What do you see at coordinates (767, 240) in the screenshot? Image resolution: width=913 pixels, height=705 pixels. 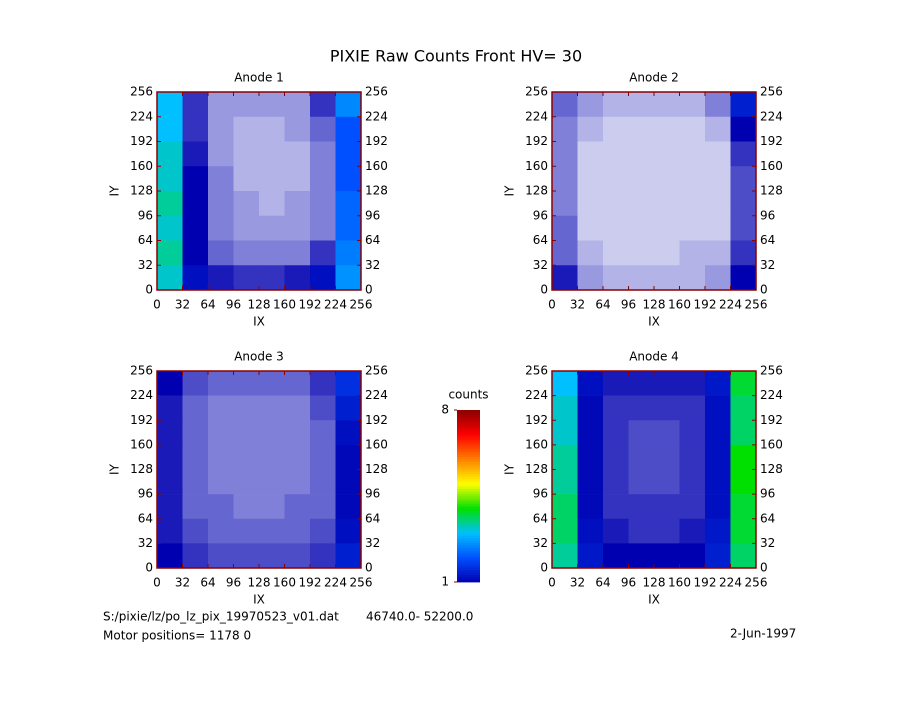 I see `y-tick-label-right: 64` at bounding box center [767, 240].